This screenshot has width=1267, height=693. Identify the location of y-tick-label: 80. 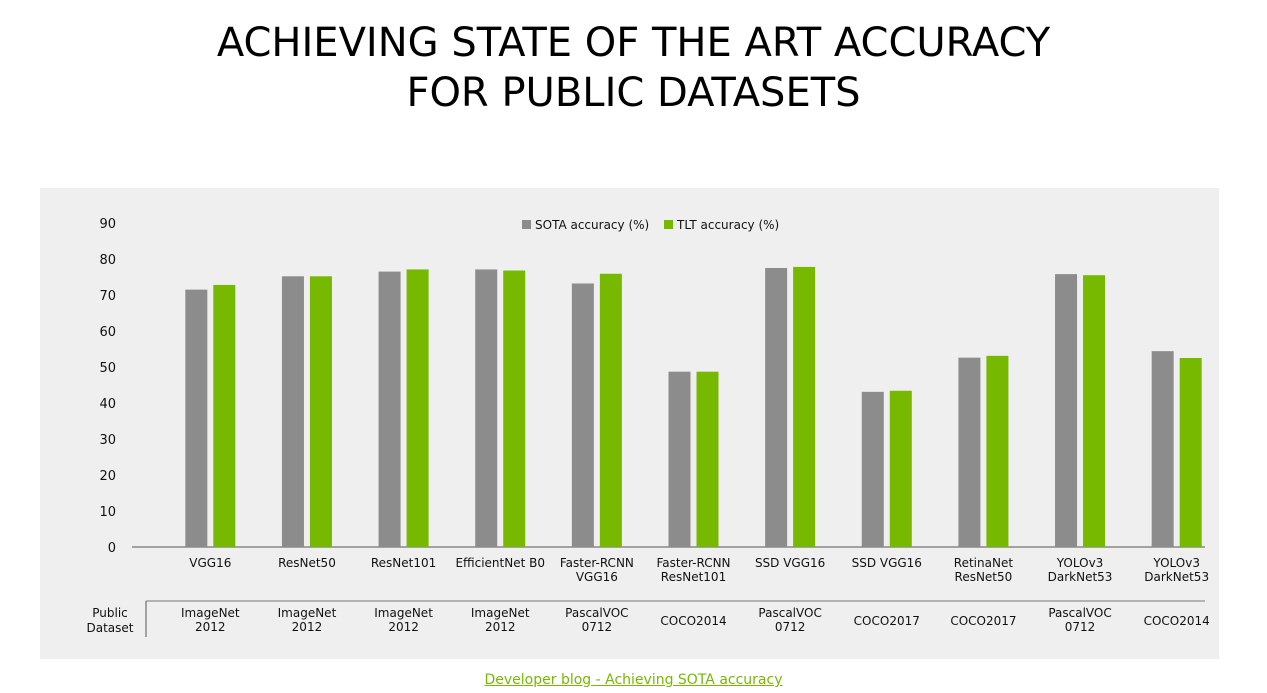
(107, 260).